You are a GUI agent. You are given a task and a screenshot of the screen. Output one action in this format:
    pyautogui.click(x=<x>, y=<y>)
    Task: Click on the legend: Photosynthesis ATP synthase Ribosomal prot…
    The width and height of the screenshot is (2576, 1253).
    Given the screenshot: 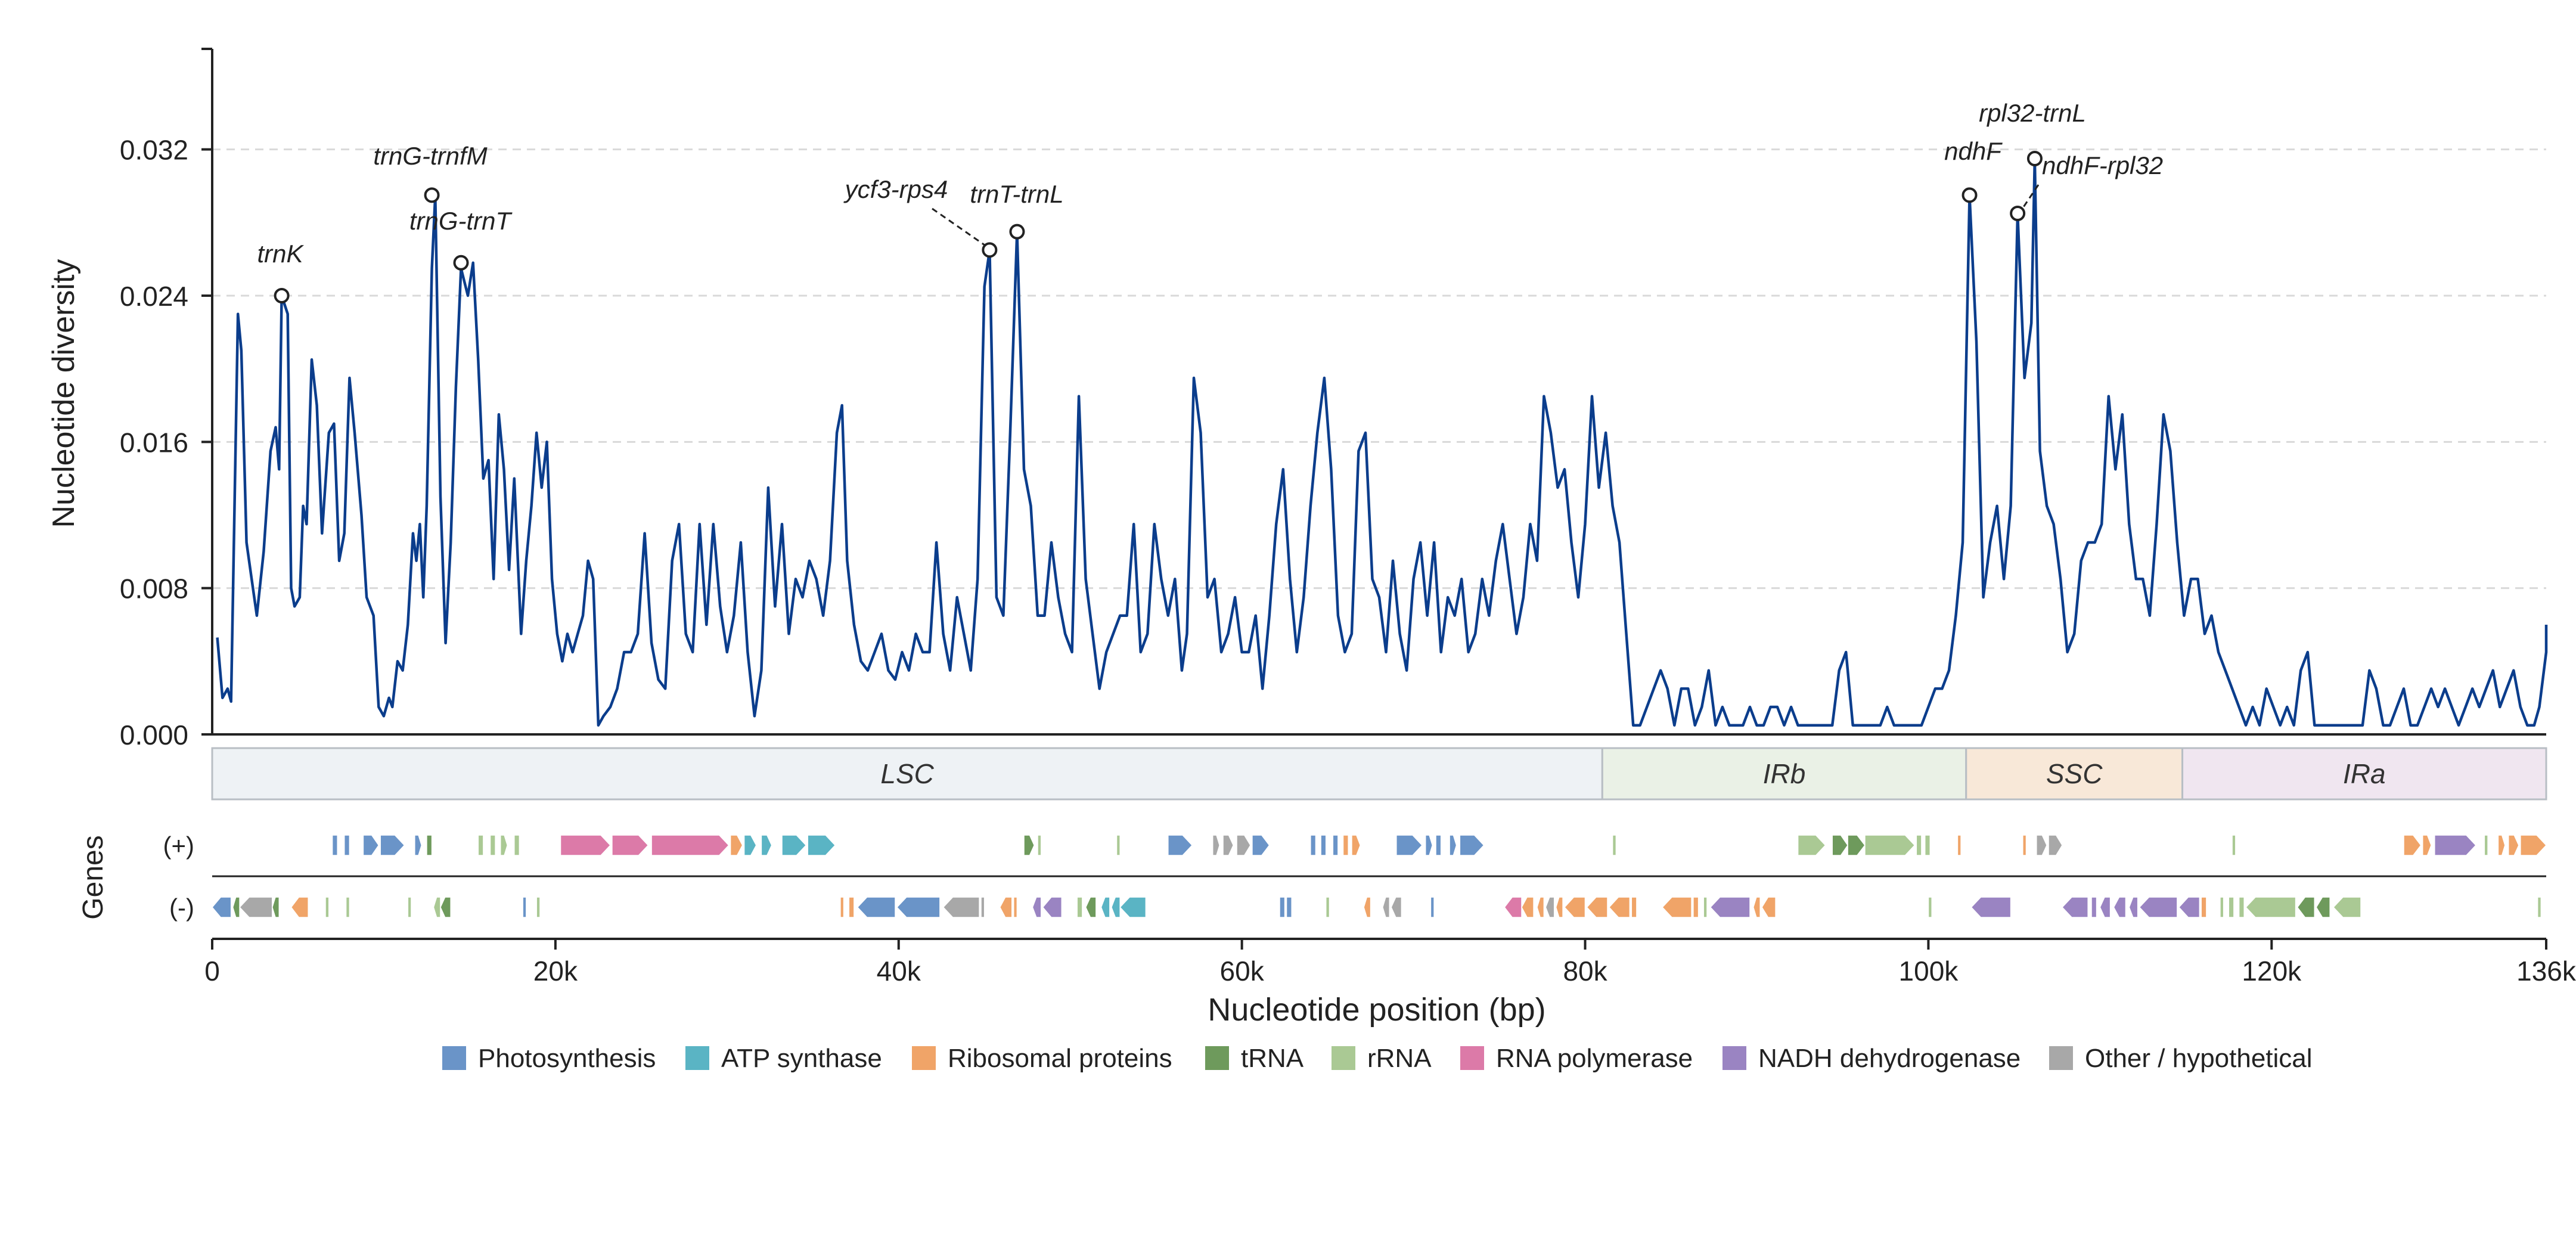 What is the action you would take?
    pyautogui.click(x=1378, y=1058)
    